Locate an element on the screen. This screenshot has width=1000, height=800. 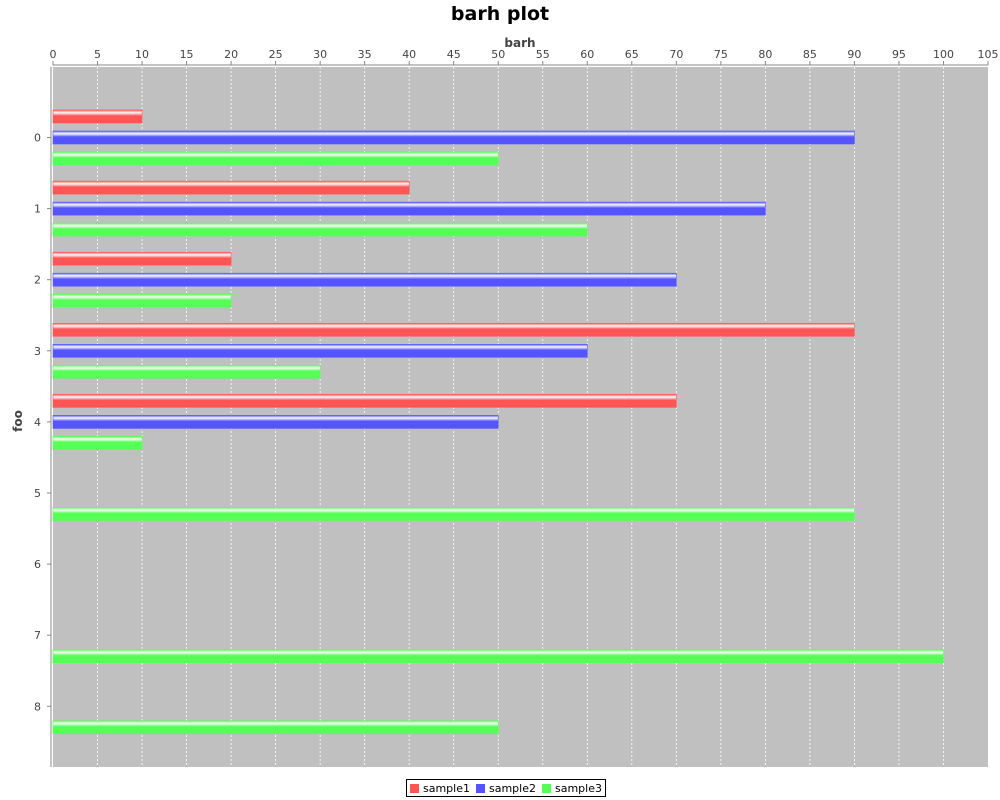
x-tick-label: 60 is located at coordinates (587, 54).